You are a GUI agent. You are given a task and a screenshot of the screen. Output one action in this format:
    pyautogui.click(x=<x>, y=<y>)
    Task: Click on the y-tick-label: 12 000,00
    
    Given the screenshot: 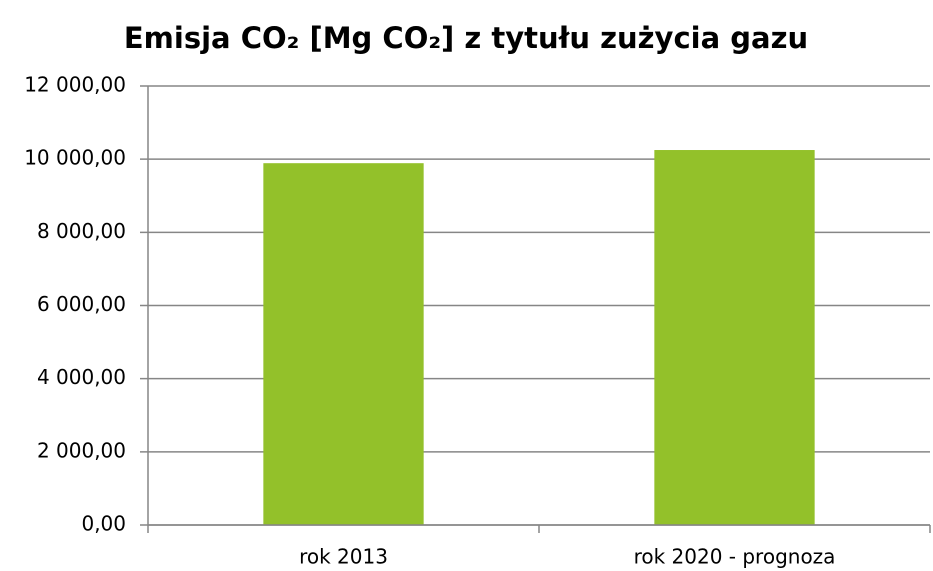 What is the action you would take?
    pyautogui.click(x=75, y=85)
    